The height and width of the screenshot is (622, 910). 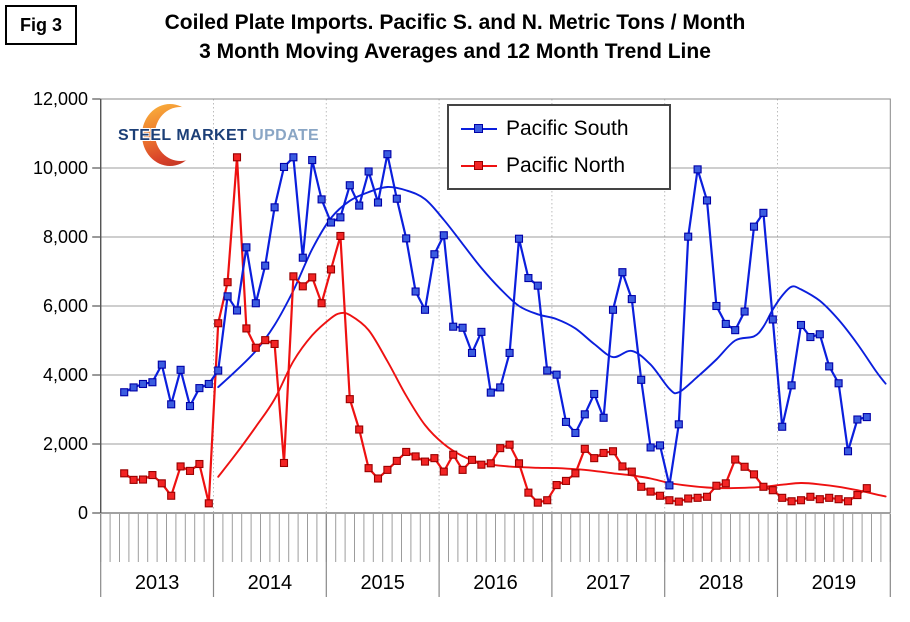 I want to click on logo-word-update: UPDATE, so click(x=286, y=135).